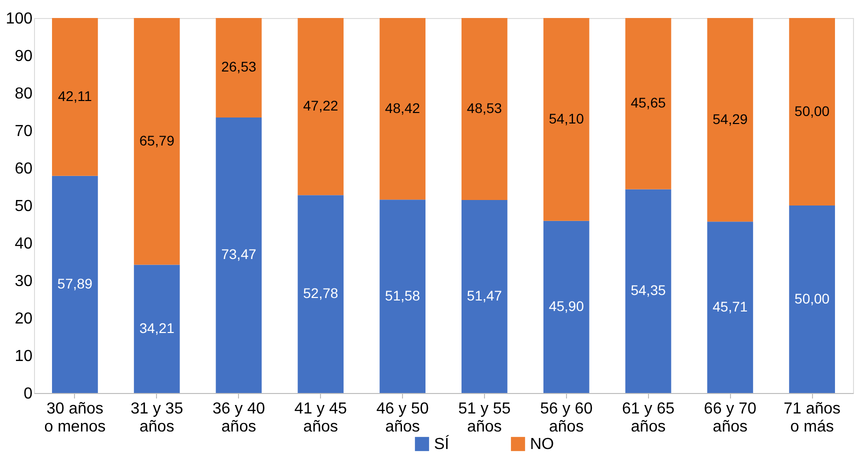 The image size is (863, 476). Describe the element at coordinates (23, 356) in the screenshot. I see `y-tick-label: 10` at that location.